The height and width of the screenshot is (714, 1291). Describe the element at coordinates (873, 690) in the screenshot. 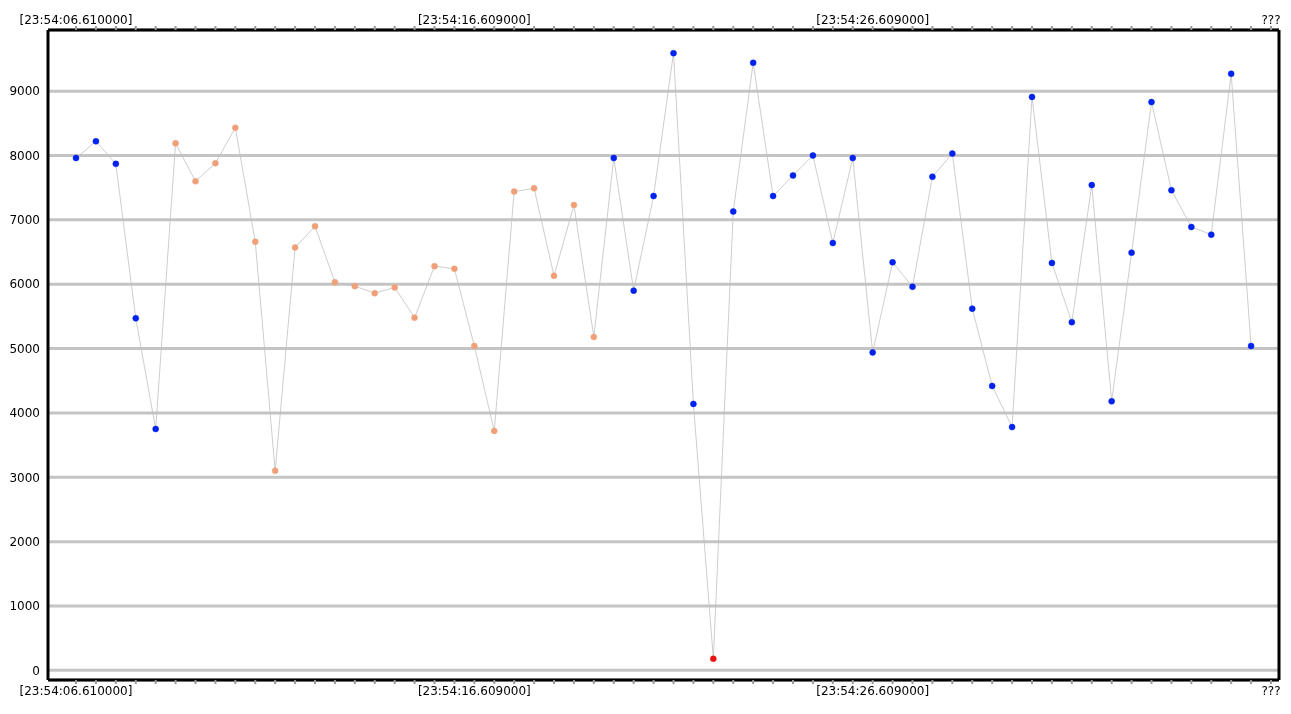

I see `category-label: [23:54:26.609000]` at that location.